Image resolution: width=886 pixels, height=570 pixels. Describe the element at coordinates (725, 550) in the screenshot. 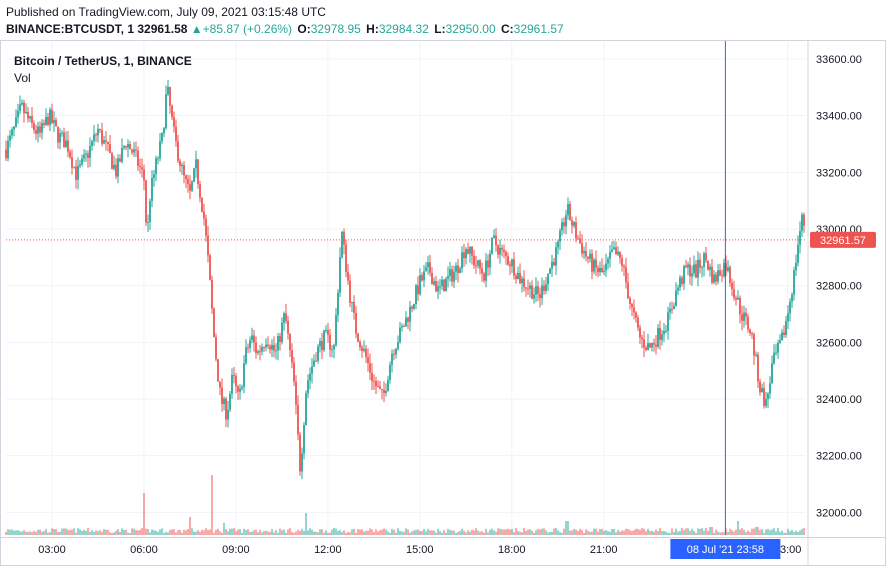

I see `crosshair-time-label: 08 Jul '21 23:58` at that location.